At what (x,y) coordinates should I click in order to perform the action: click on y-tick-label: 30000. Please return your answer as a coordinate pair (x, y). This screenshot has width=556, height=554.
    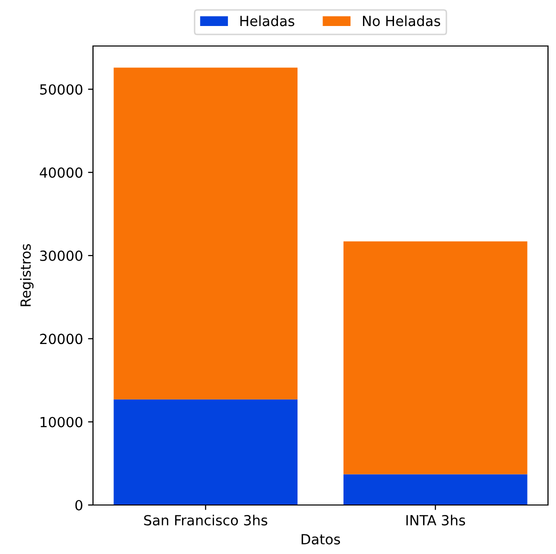
    Looking at the image, I should click on (61, 256).